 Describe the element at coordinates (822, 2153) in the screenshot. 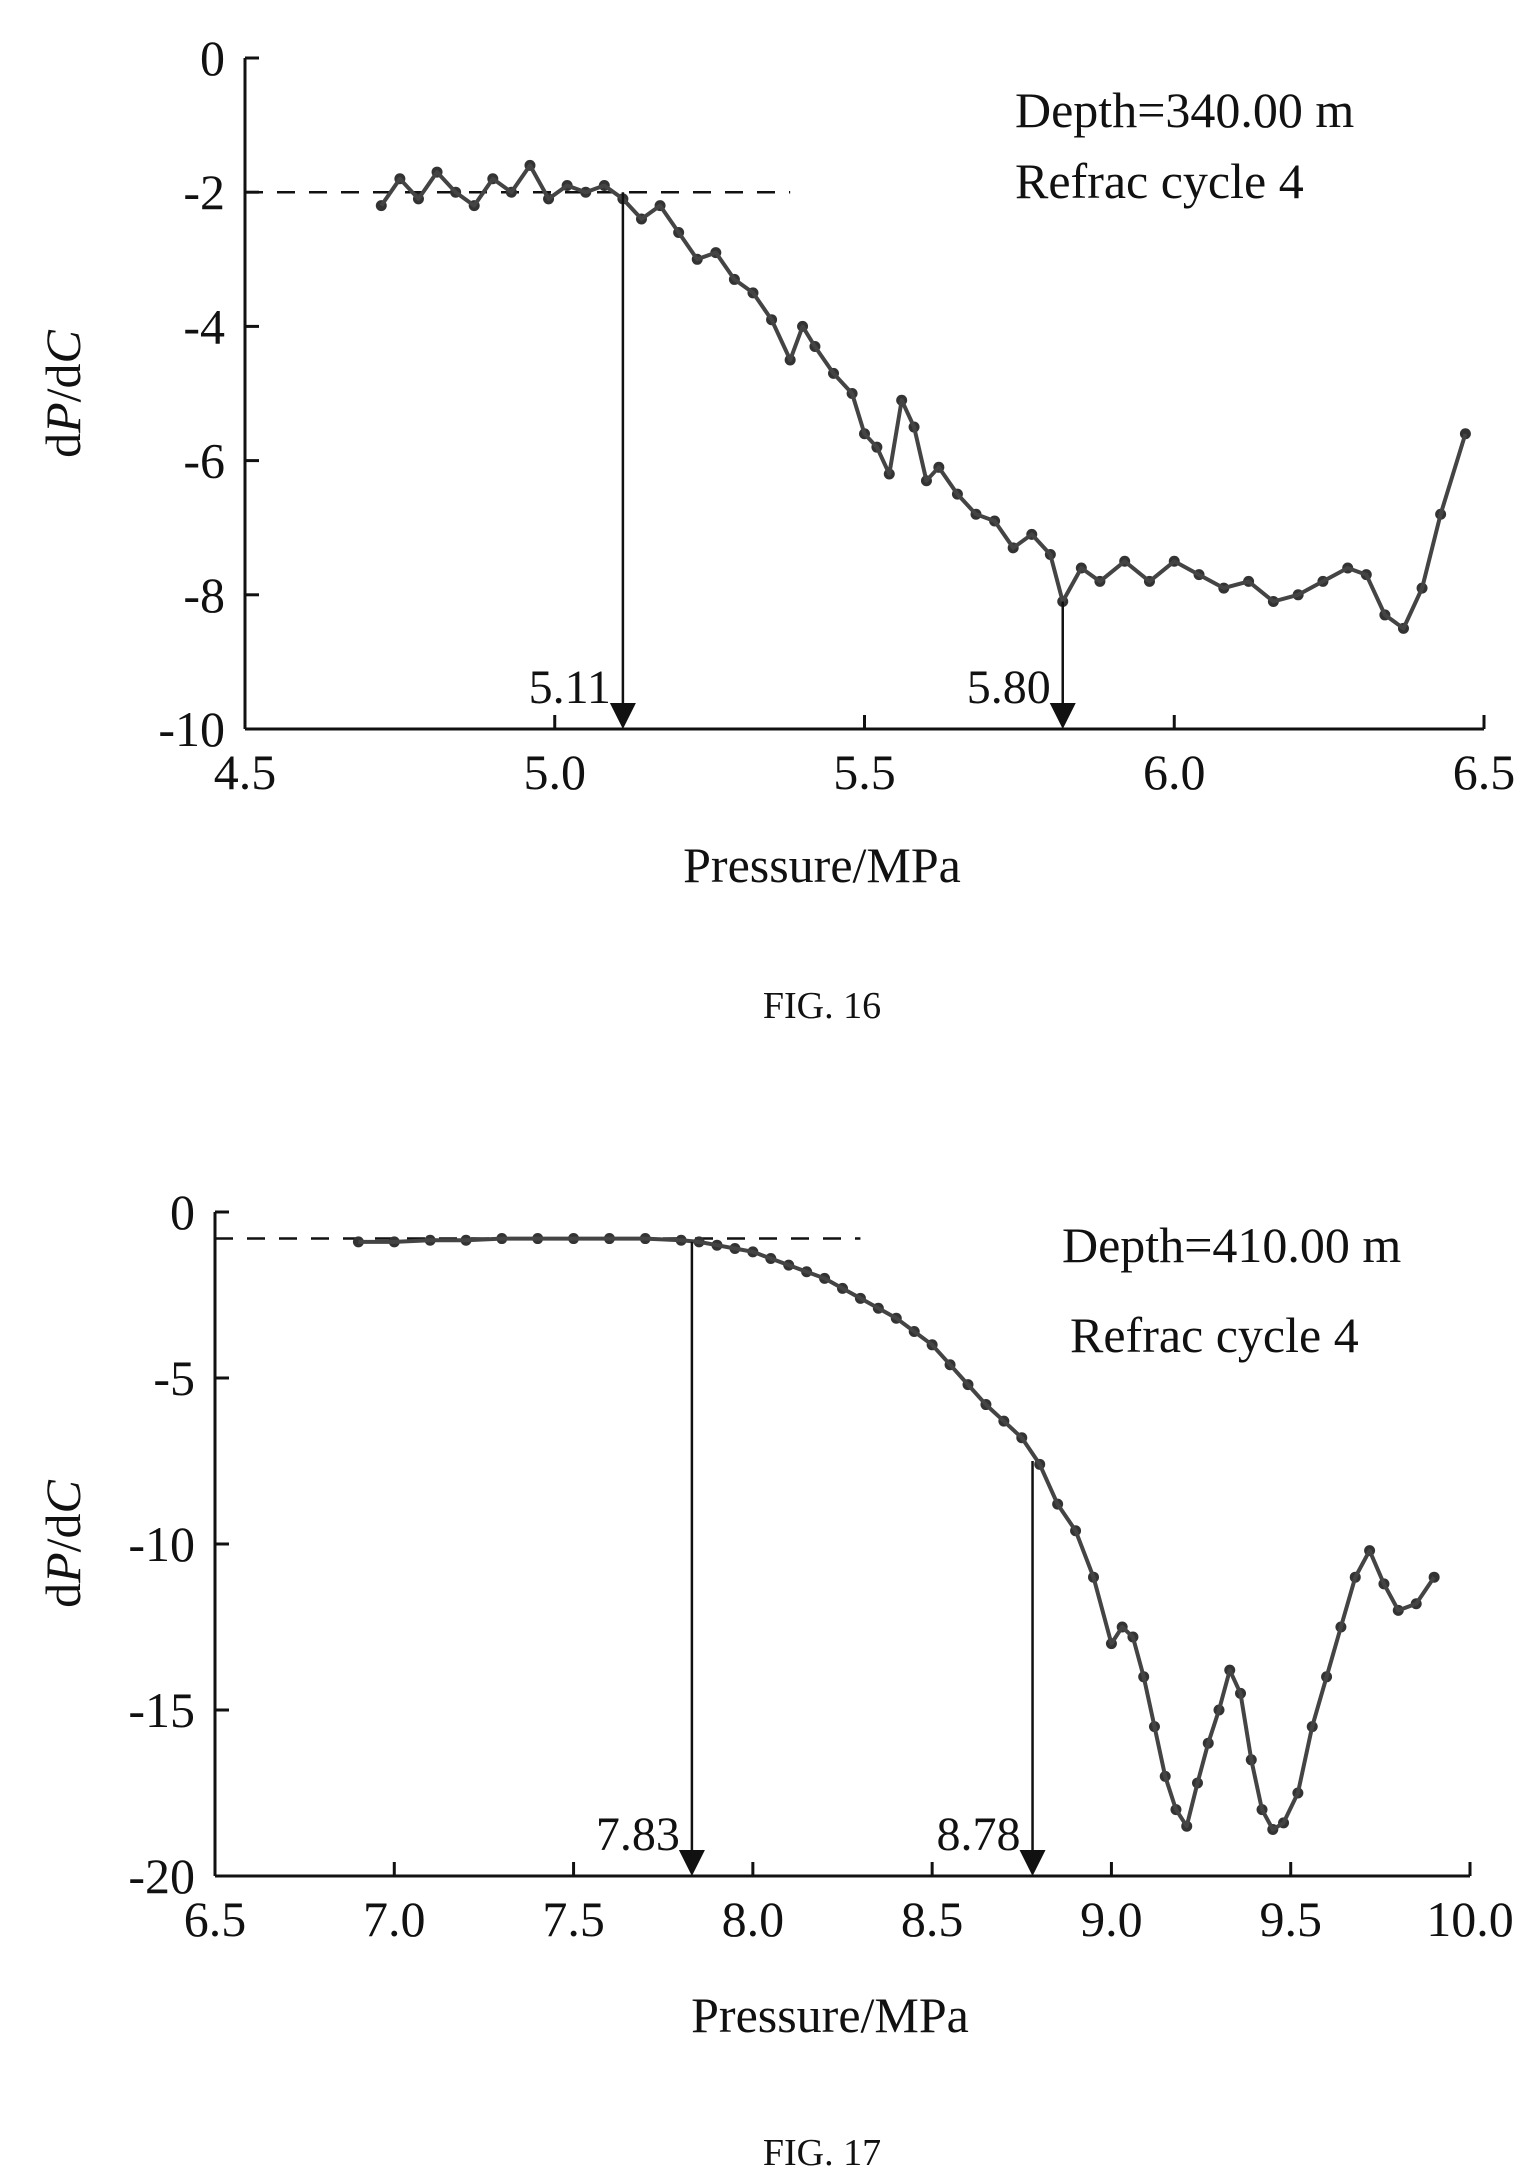

I see `fig17-caption: FIG. 17` at that location.